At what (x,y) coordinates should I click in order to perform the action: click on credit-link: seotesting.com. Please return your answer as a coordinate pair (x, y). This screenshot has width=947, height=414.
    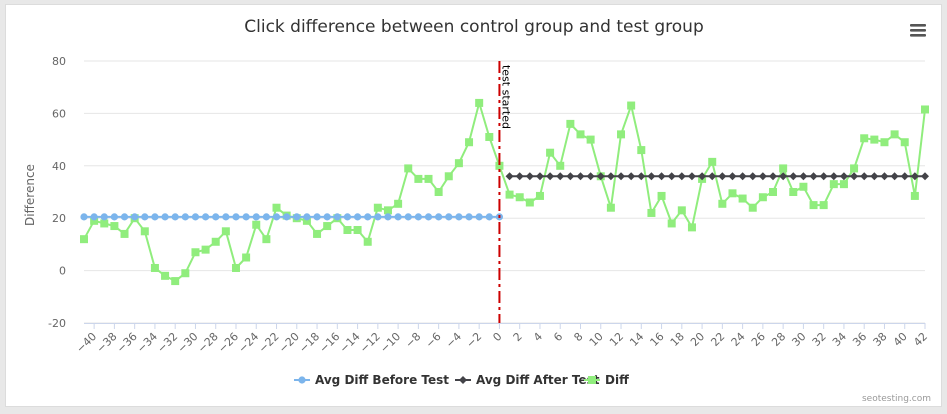
    Looking at the image, I should click on (896, 399).